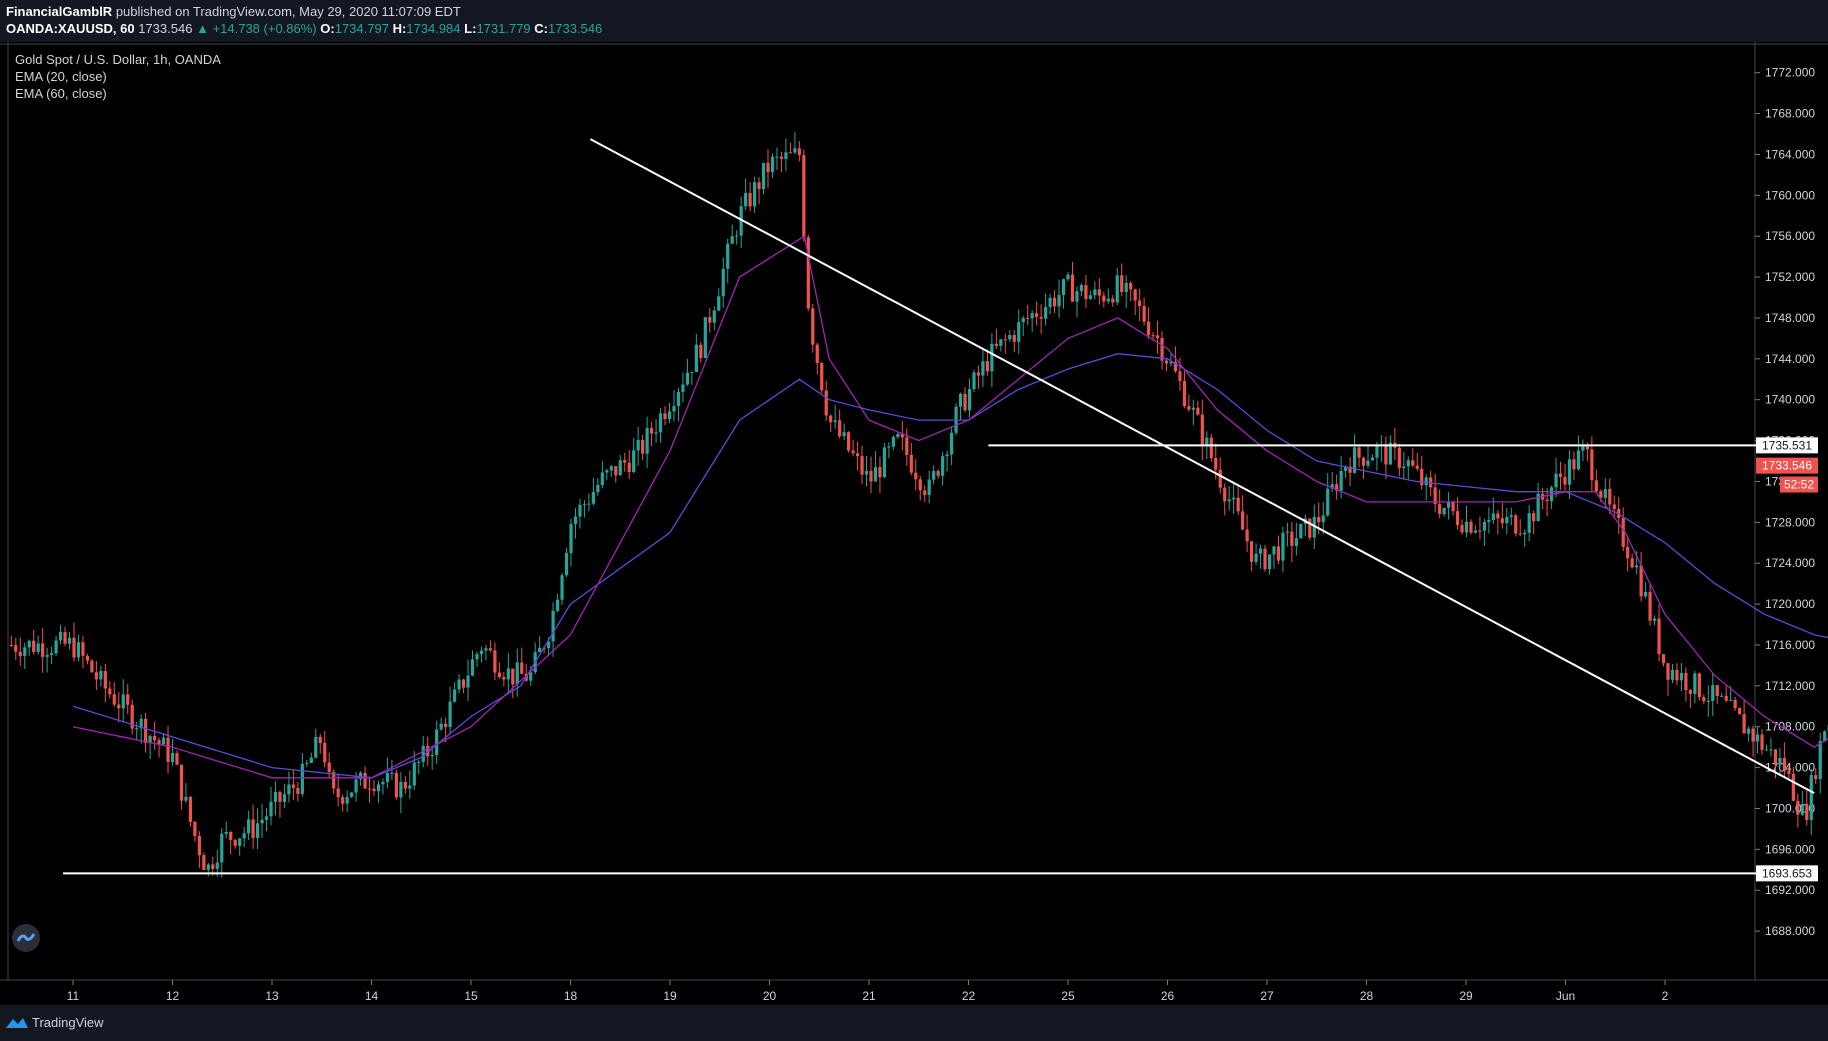 The height and width of the screenshot is (1041, 1828). I want to click on change: +14.738 (+0.86%), so click(264, 28).